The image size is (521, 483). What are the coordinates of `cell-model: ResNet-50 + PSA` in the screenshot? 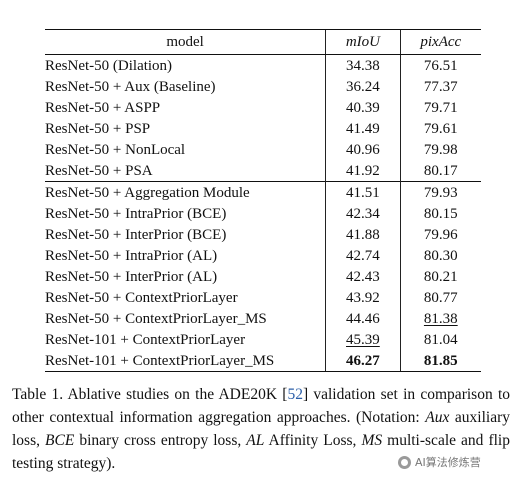 It's located at (99, 170).